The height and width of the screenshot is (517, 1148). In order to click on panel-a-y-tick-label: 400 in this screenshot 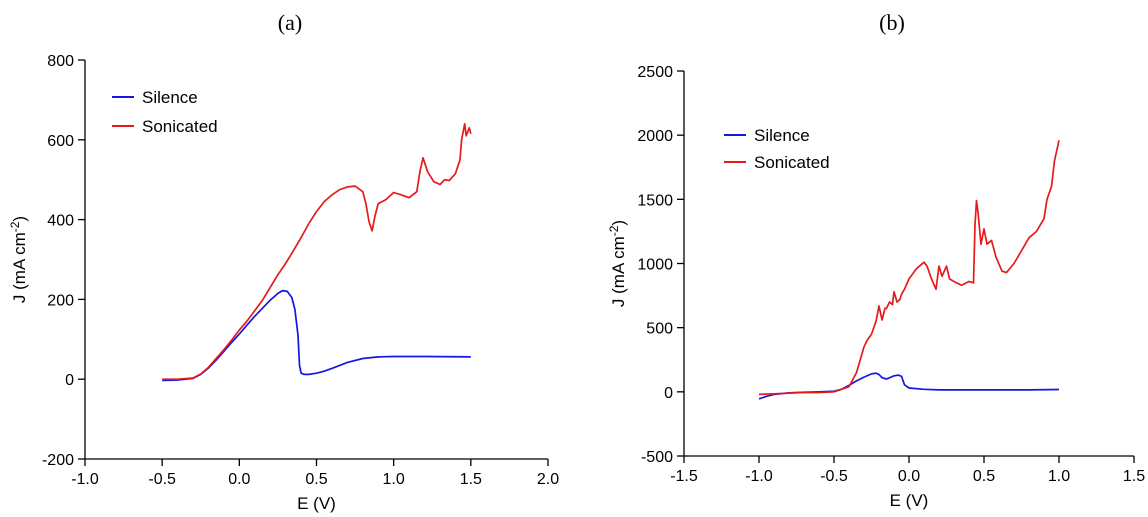, I will do `click(60, 221)`.